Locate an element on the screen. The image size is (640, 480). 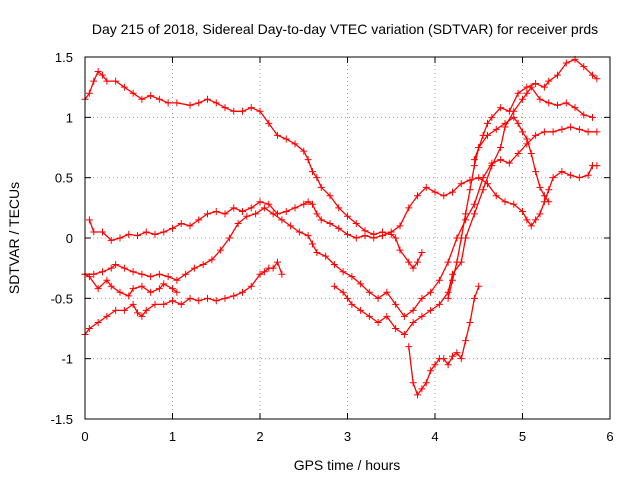
y-axis-label: SDTVAR / TECUs is located at coordinates (14, 238).